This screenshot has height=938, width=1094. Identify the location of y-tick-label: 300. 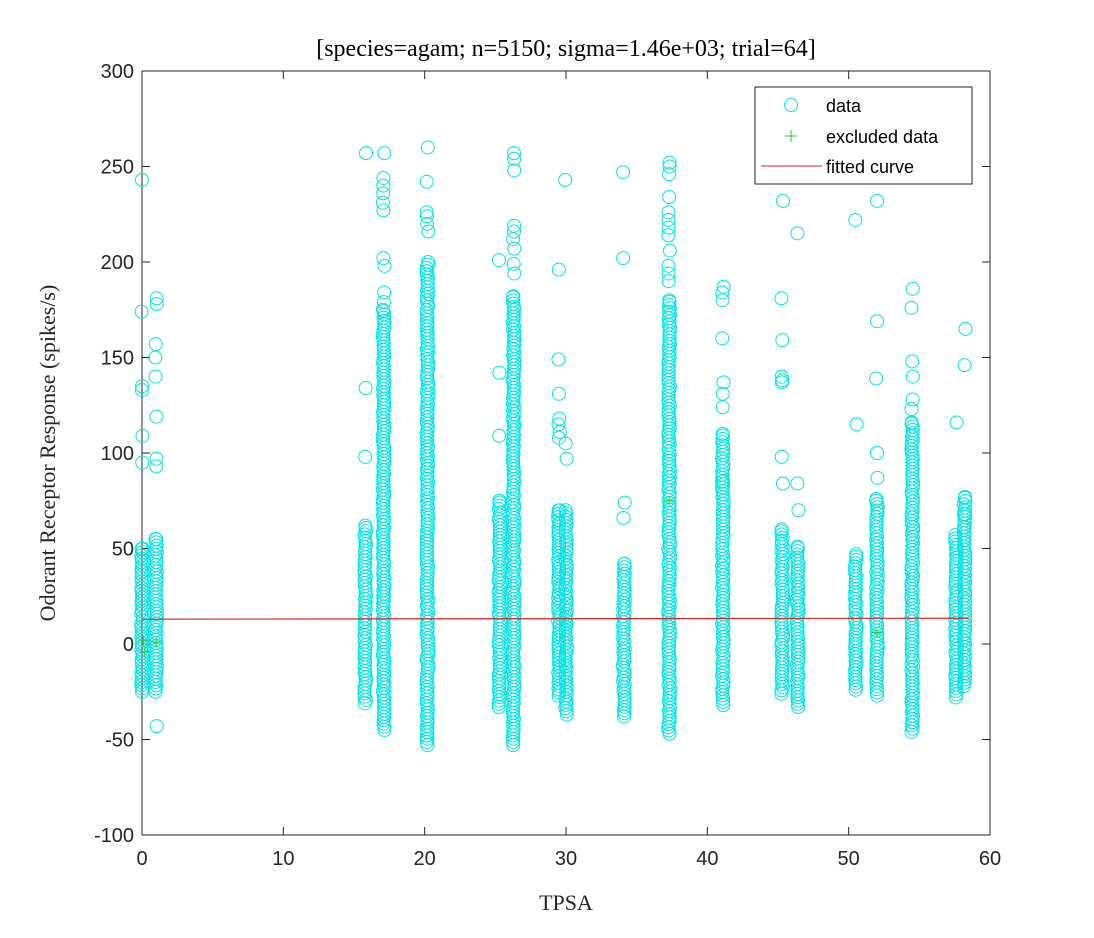
(117, 72).